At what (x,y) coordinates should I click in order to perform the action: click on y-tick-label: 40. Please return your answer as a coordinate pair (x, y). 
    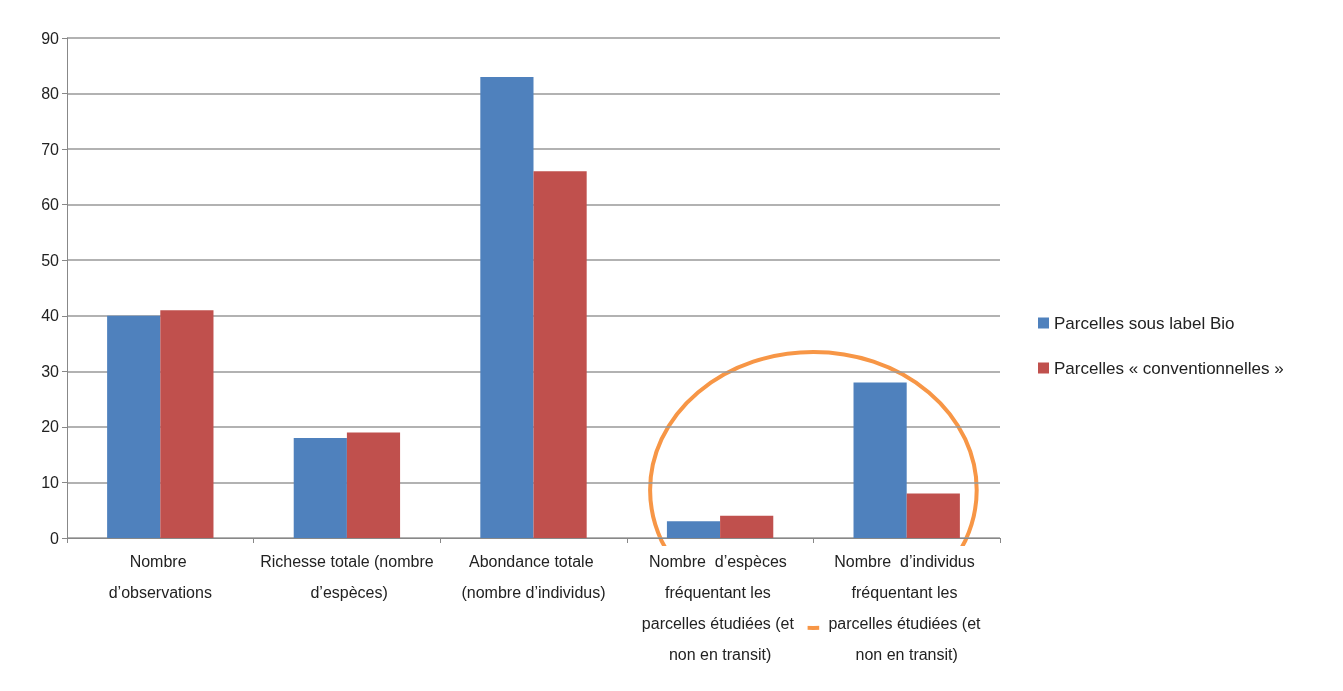
    Looking at the image, I should click on (50, 316).